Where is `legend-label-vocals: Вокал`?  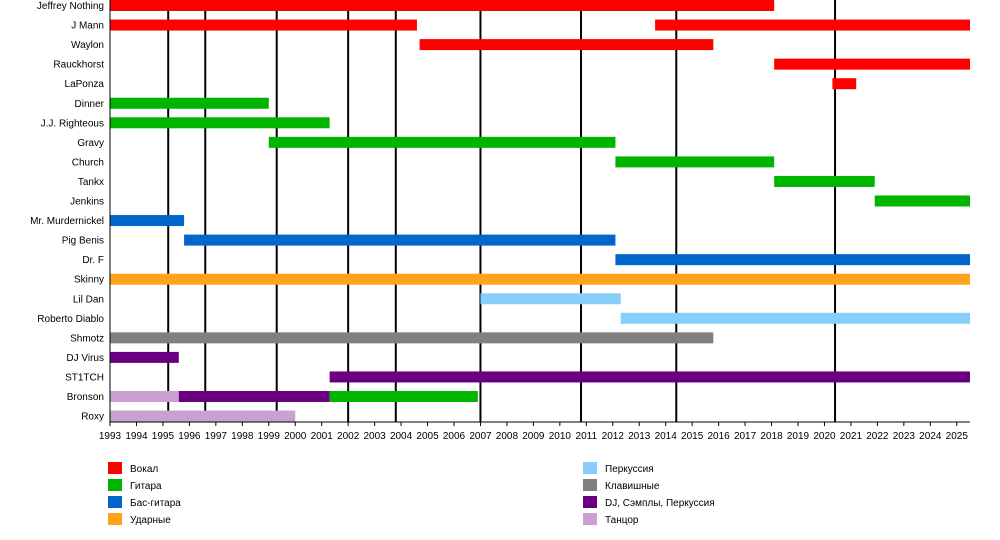
legend-label-vocals: Вокал is located at coordinates (144, 469).